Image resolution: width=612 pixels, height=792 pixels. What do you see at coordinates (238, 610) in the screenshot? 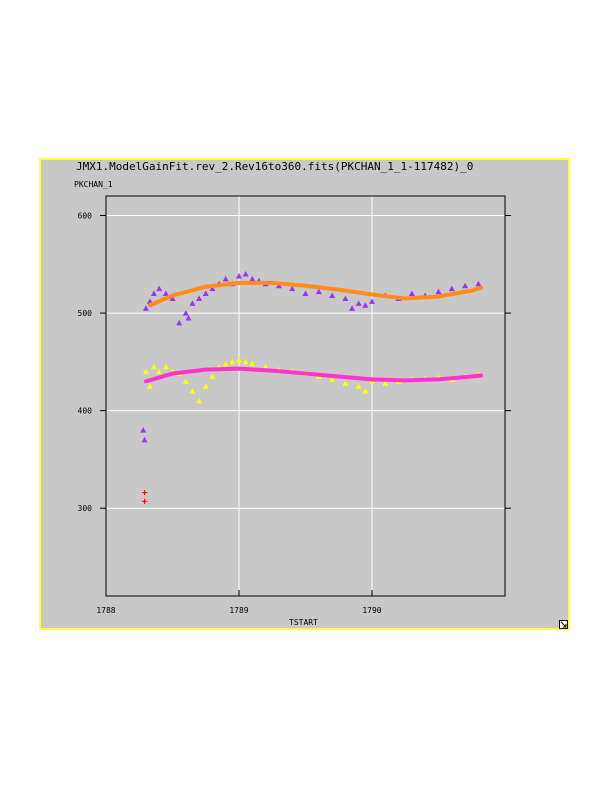
I see `x-tick-label: 1789` at bounding box center [238, 610].